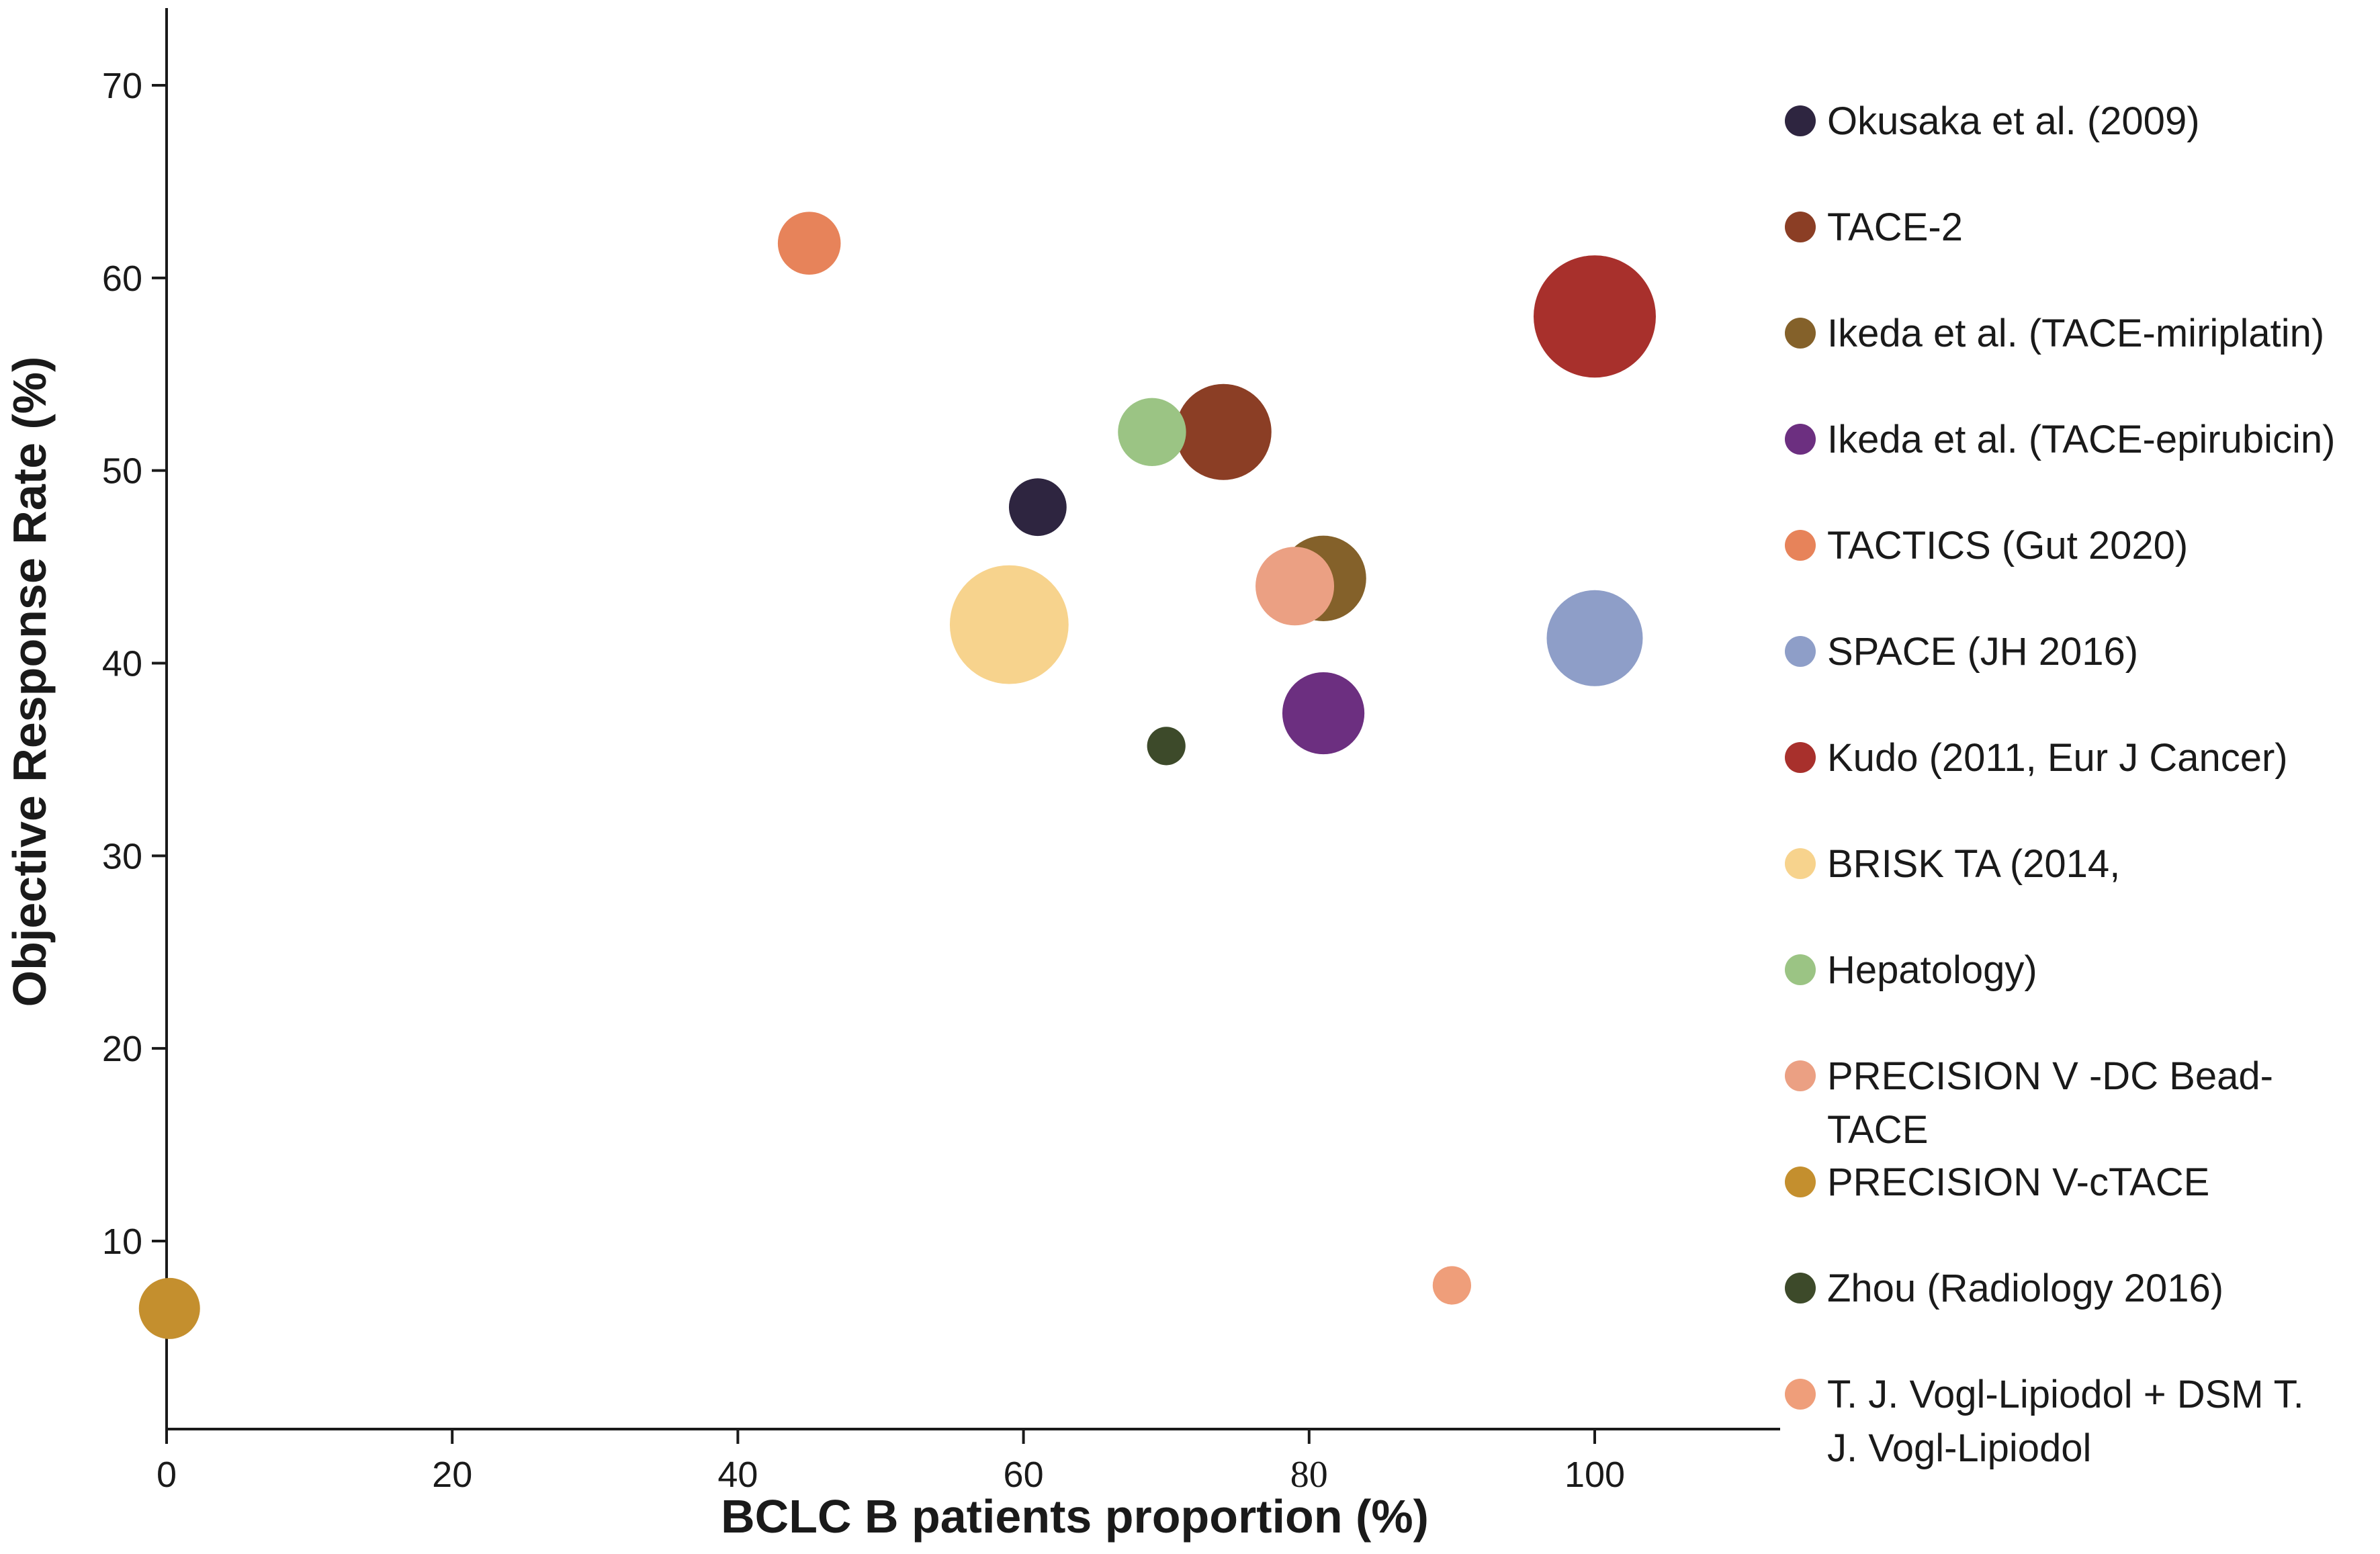 Image resolution: width=2380 pixels, height=1554 pixels. Describe the element at coordinates (2014, 121) in the screenshot. I see `legend-label: Okusaka et al. (2009)` at that location.